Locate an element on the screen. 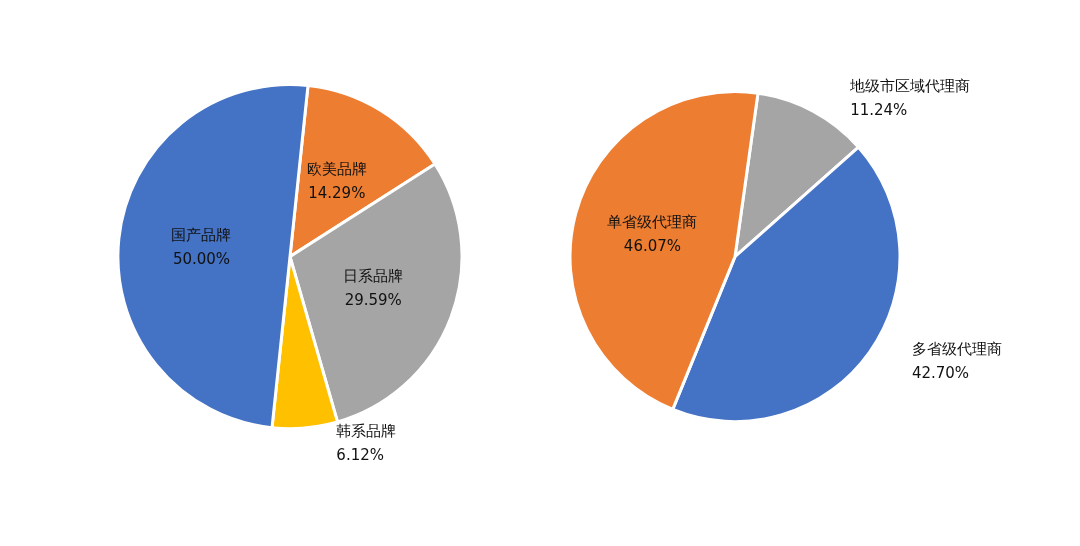  slice-label: 欧美品牌 is located at coordinates (336, 168).